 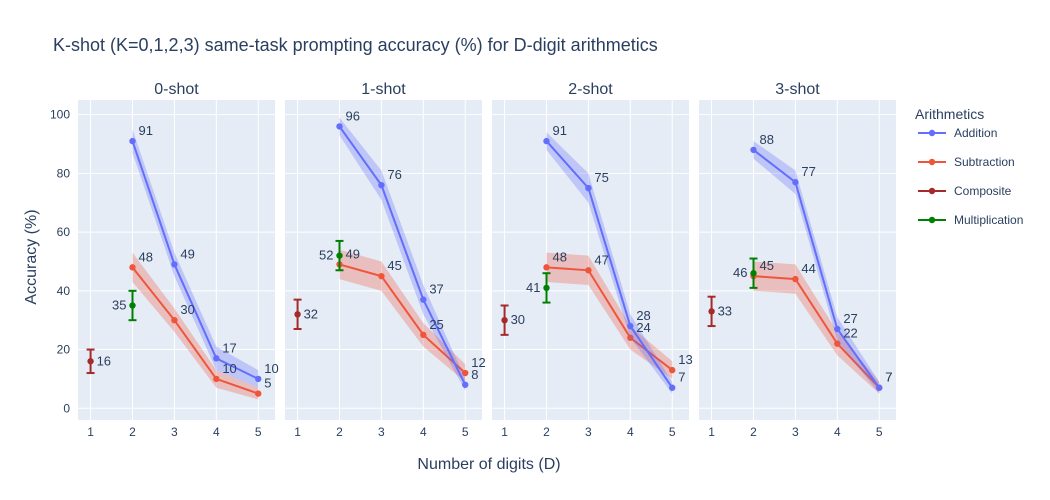 What do you see at coordinates (601, 259) in the screenshot?
I see `data-label: 47` at bounding box center [601, 259].